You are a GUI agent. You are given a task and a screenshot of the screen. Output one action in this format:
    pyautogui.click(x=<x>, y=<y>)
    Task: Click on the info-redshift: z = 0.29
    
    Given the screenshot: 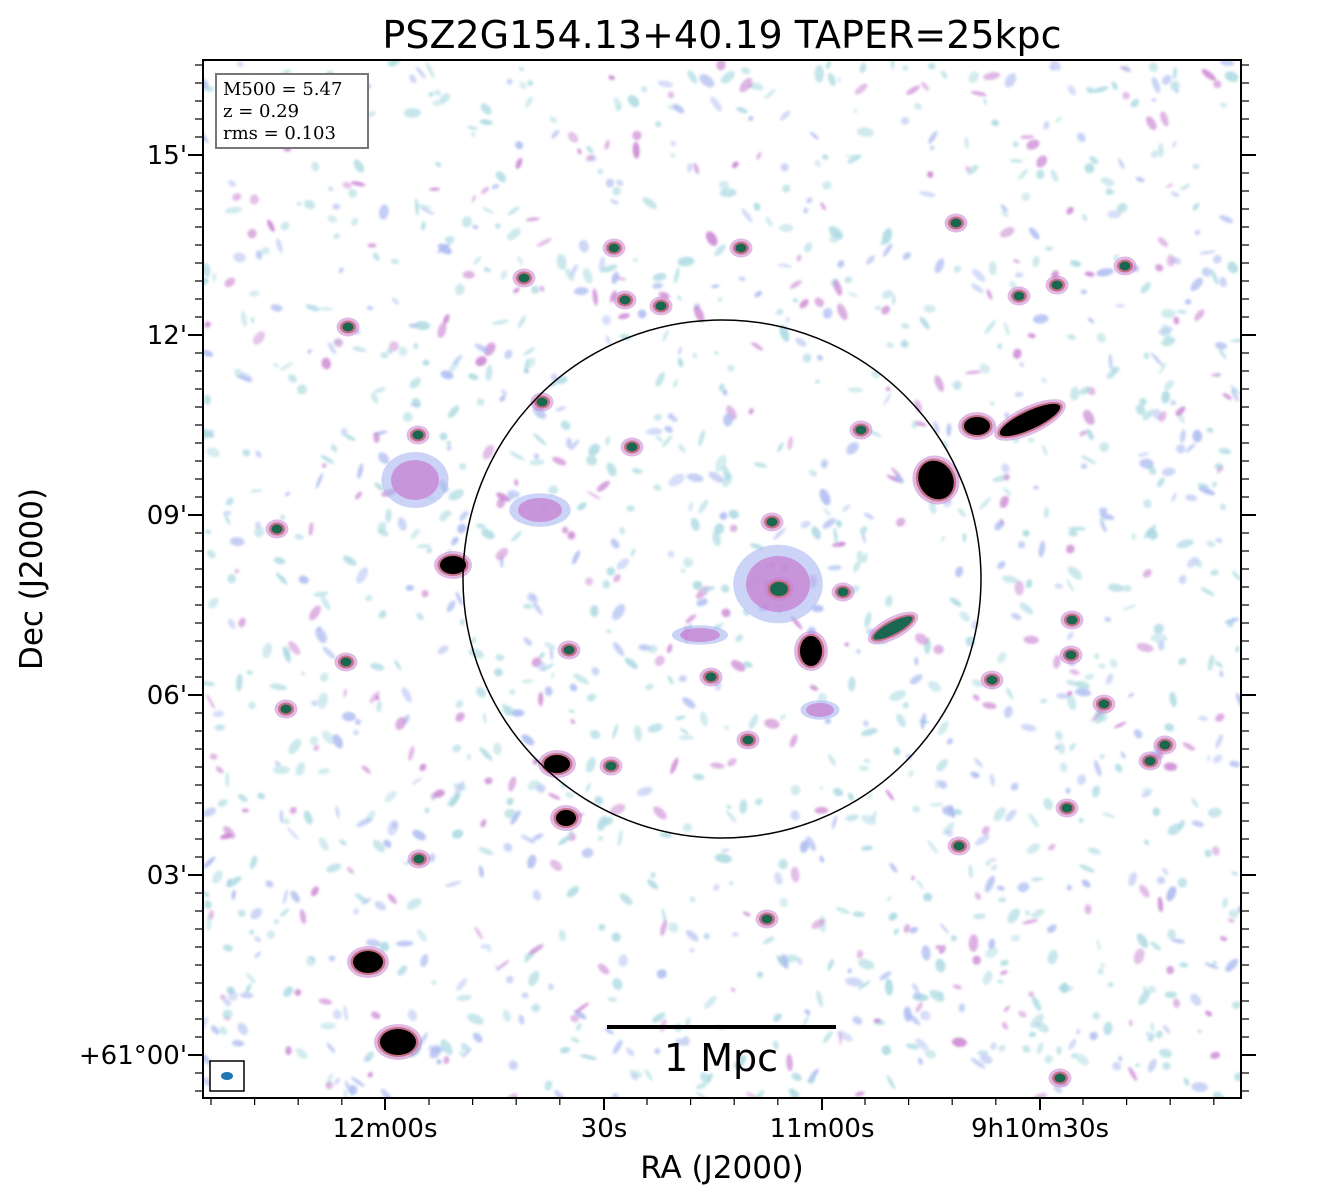 What is the action you would take?
    pyautogui.click(x=261, y=111)
    